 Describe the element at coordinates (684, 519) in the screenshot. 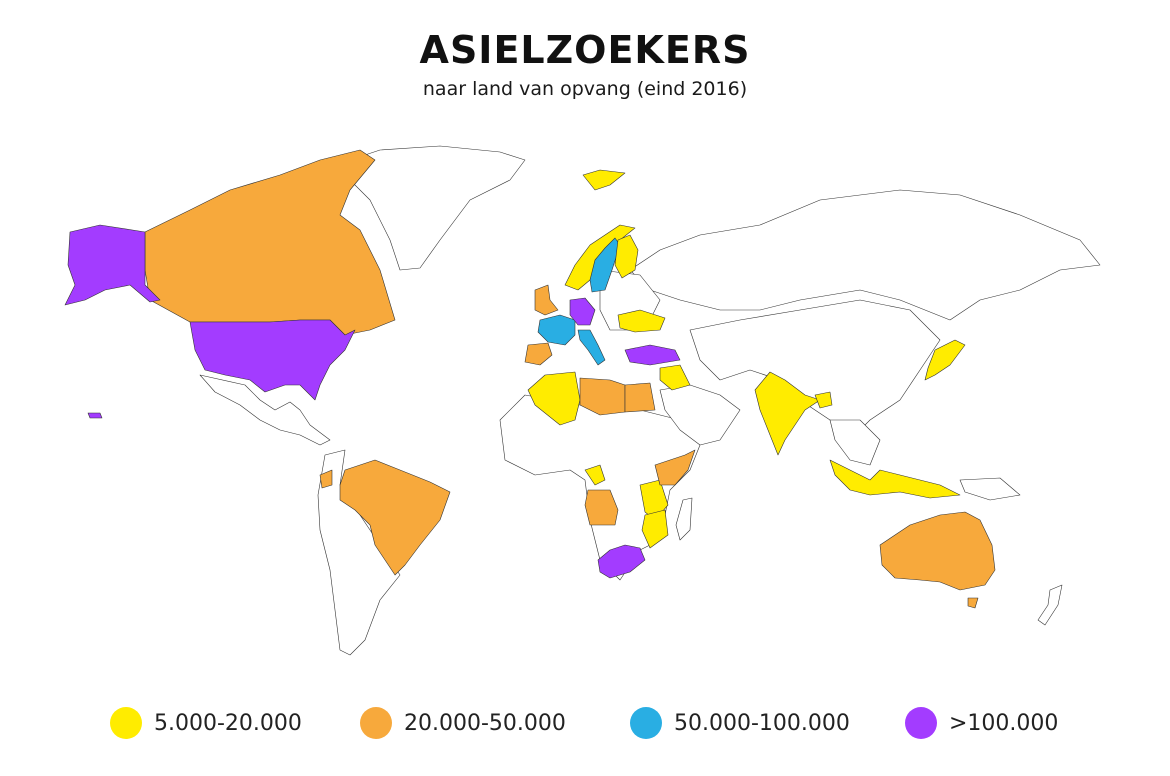

I see `madagascar` at that location.